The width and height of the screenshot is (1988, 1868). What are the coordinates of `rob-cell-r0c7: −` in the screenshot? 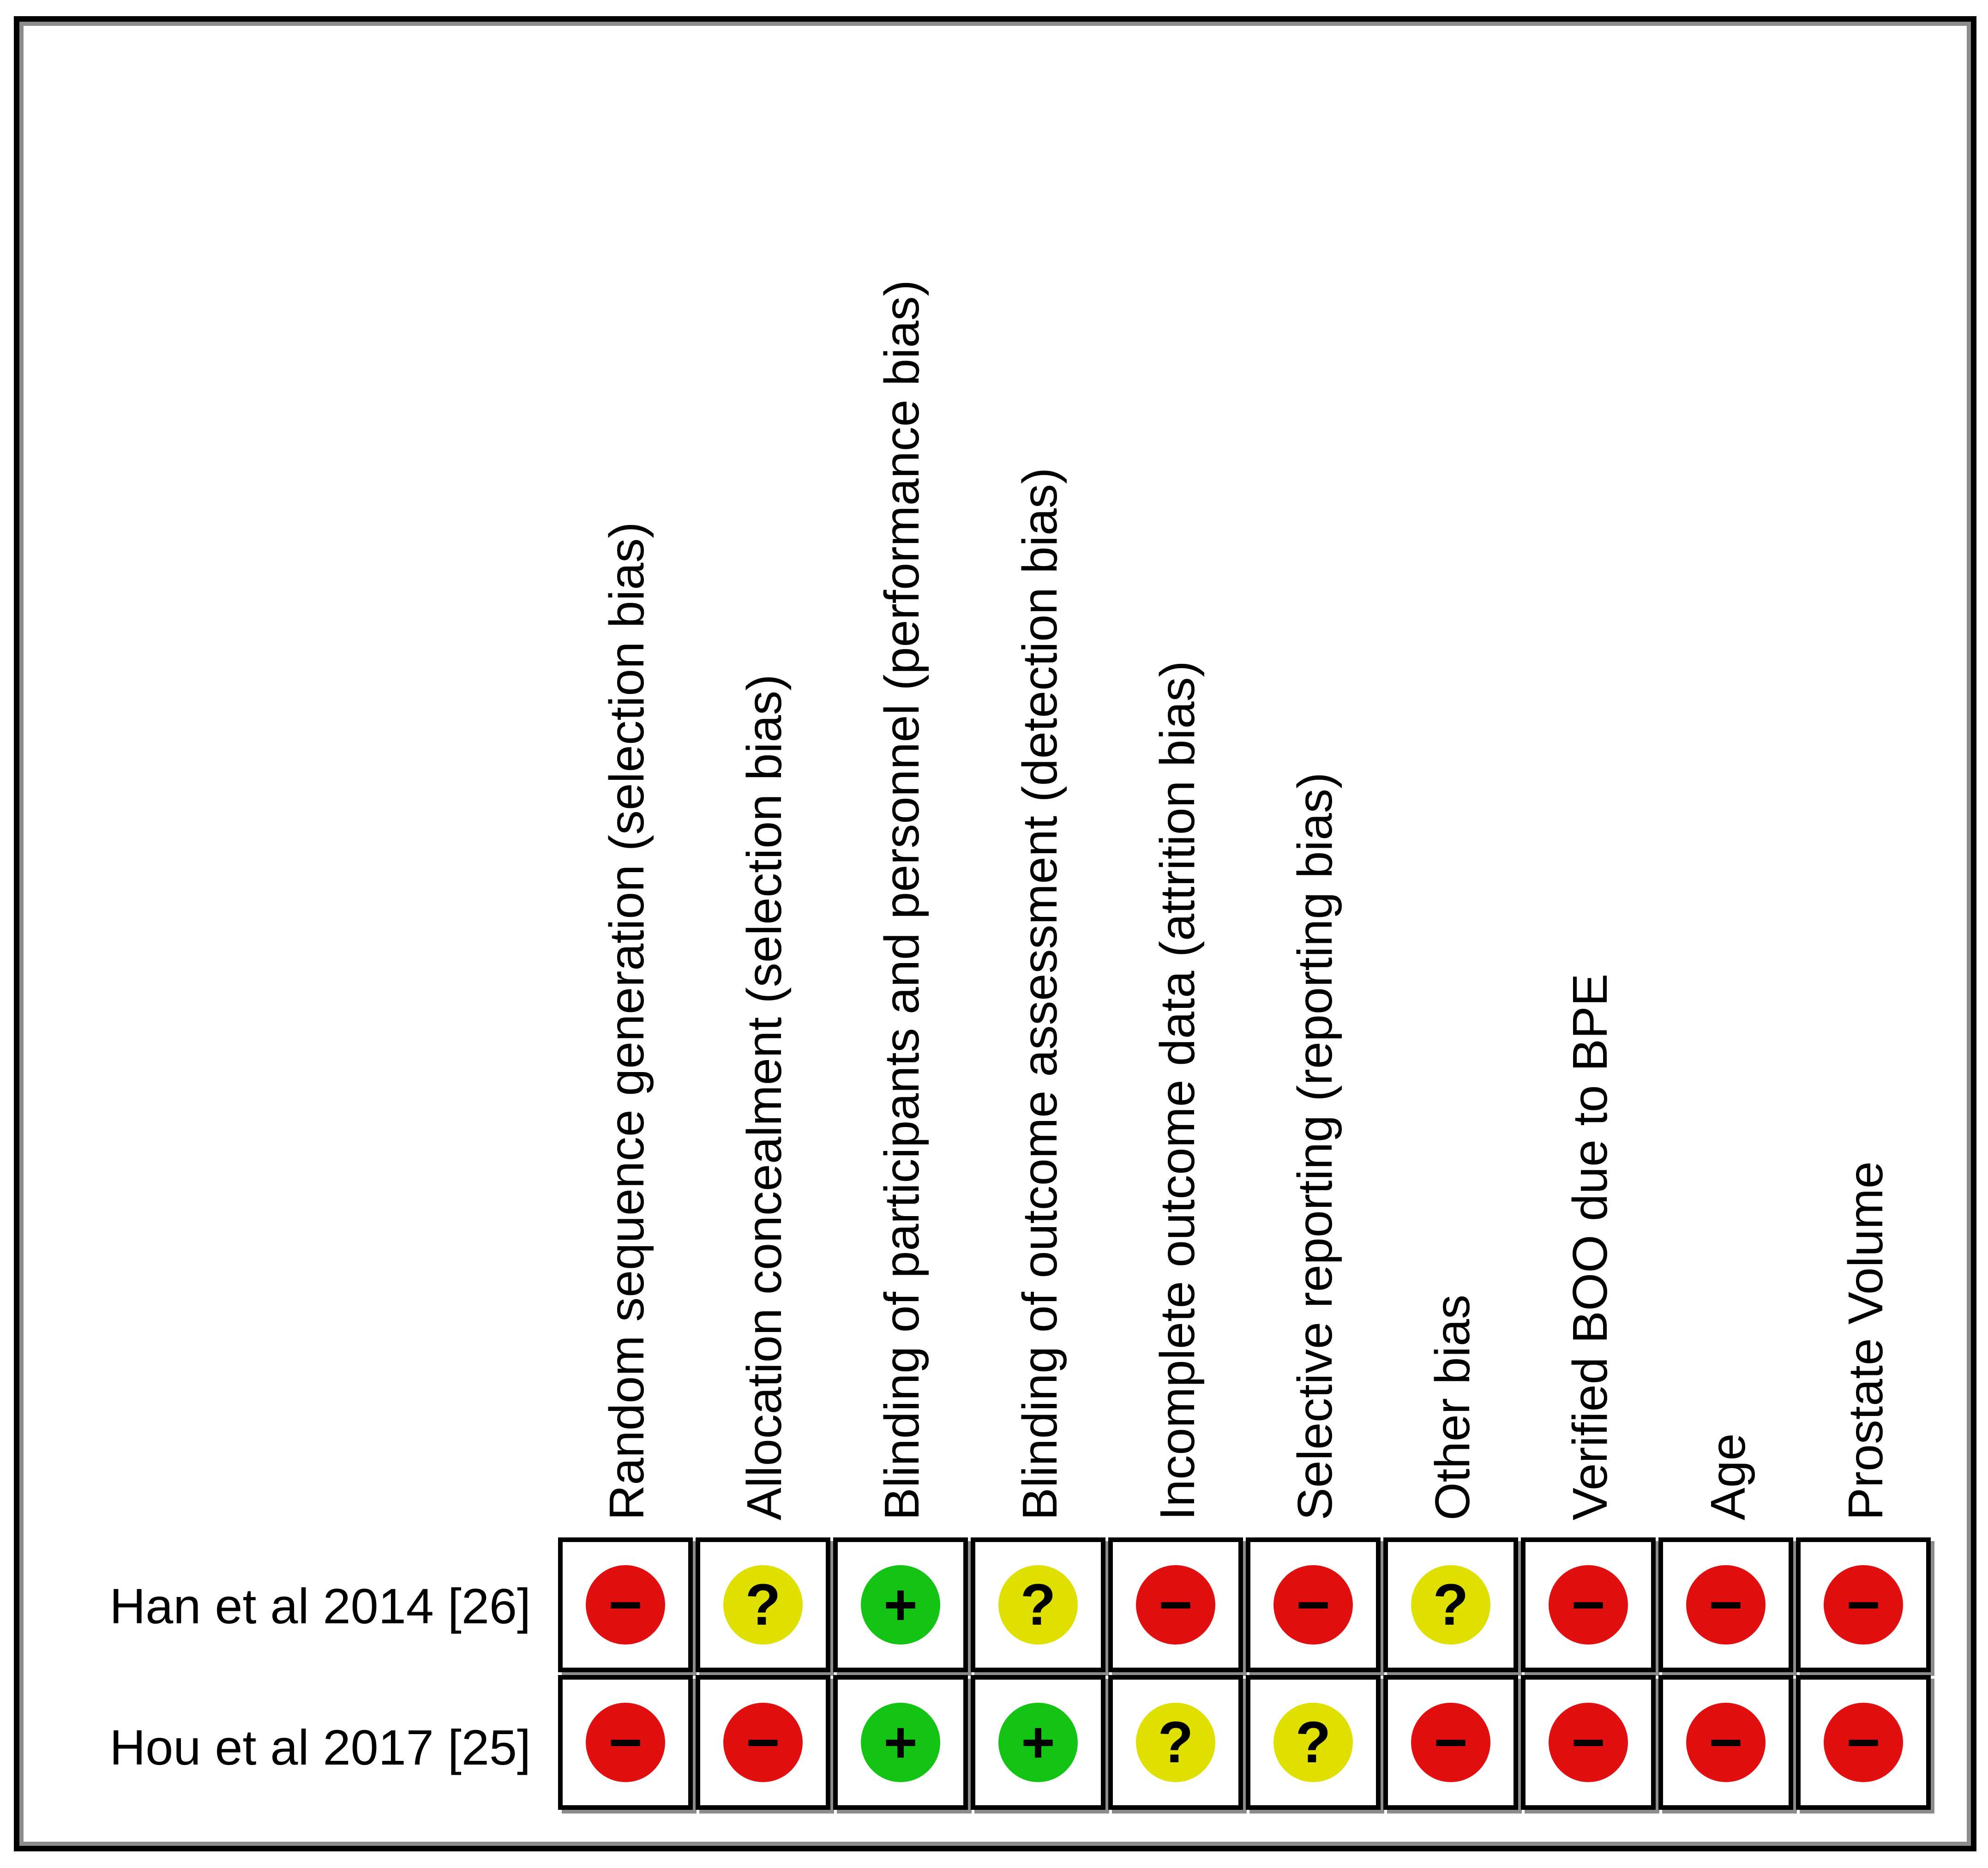 It's located at (1588, 1604).